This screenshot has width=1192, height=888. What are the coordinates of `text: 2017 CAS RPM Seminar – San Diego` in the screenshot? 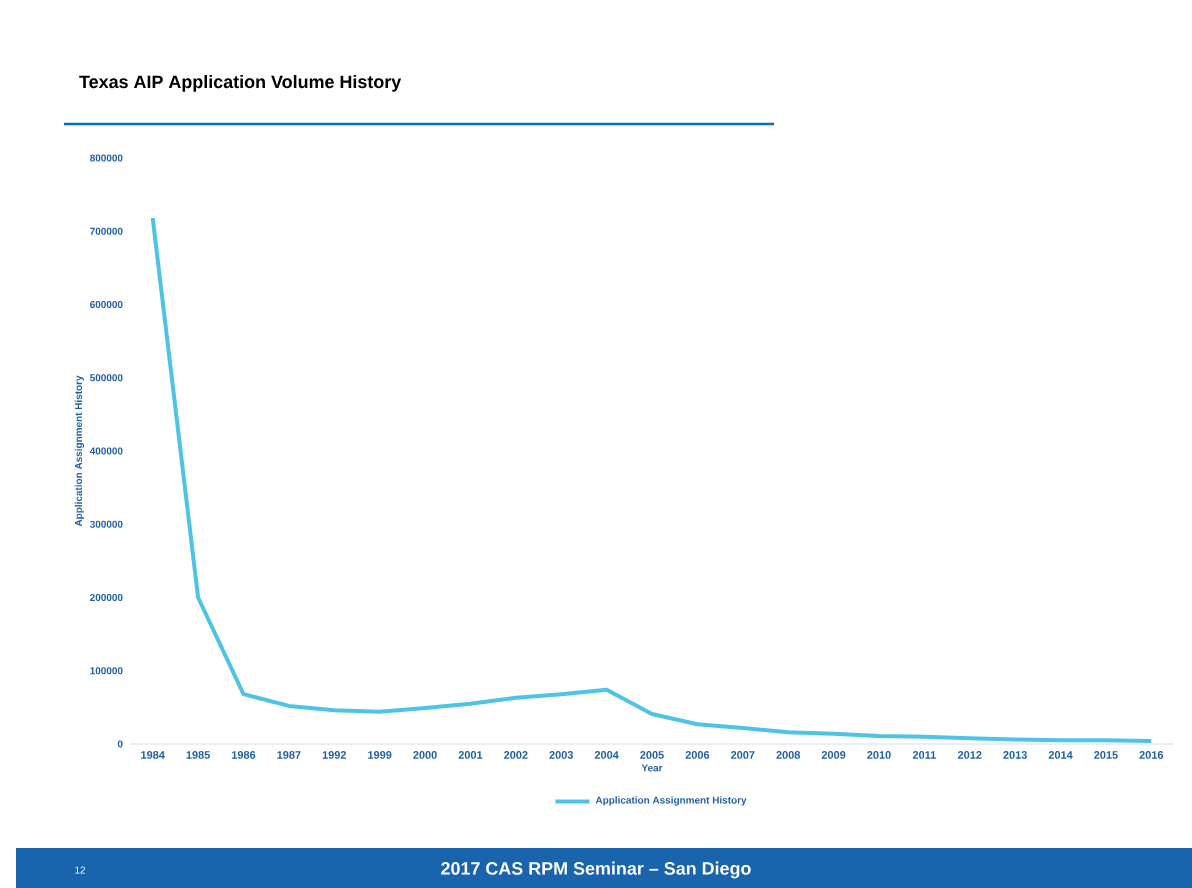 It's located at (596, 870).